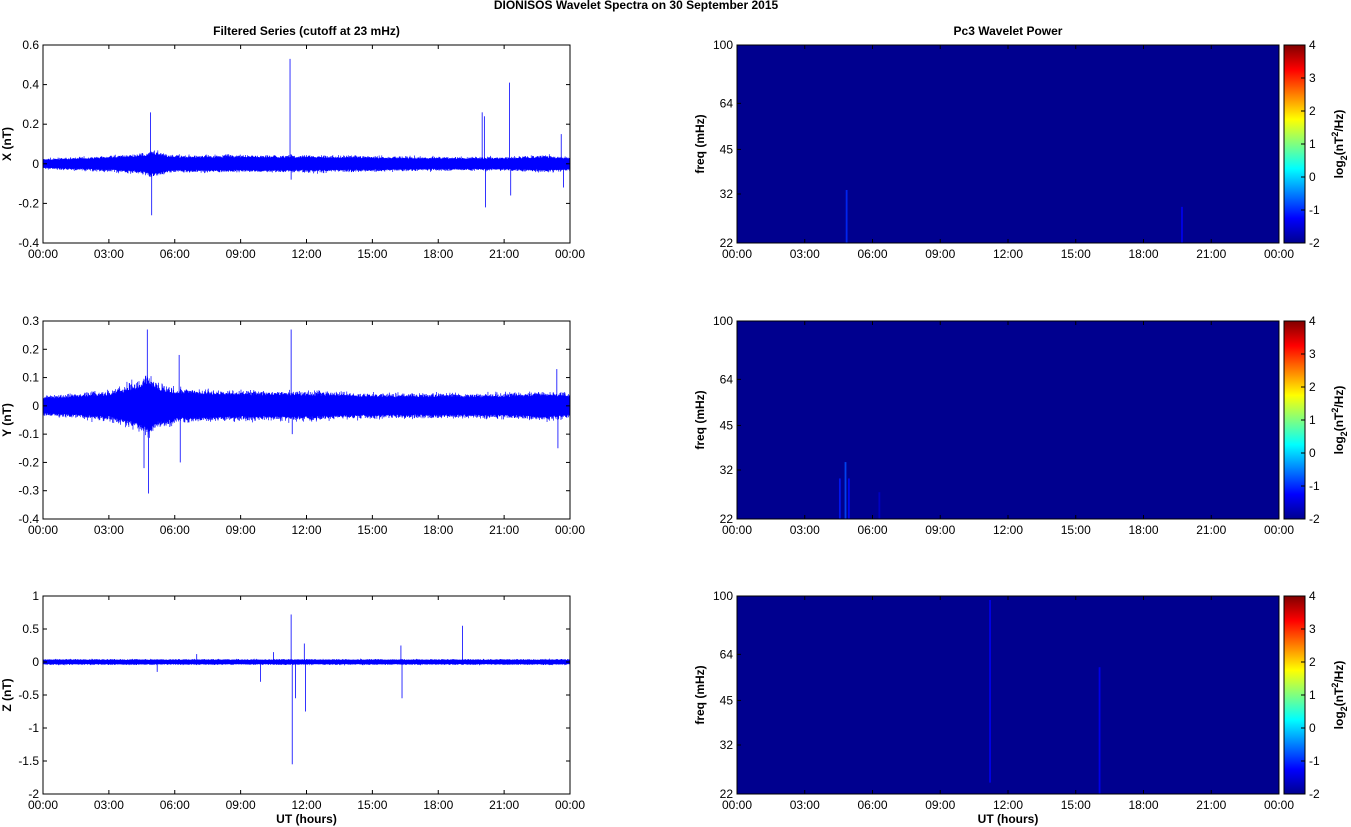 The height and width of the screenshot is (827, 1351). I want to click on y-tick-label: 45, so click(727, 149).